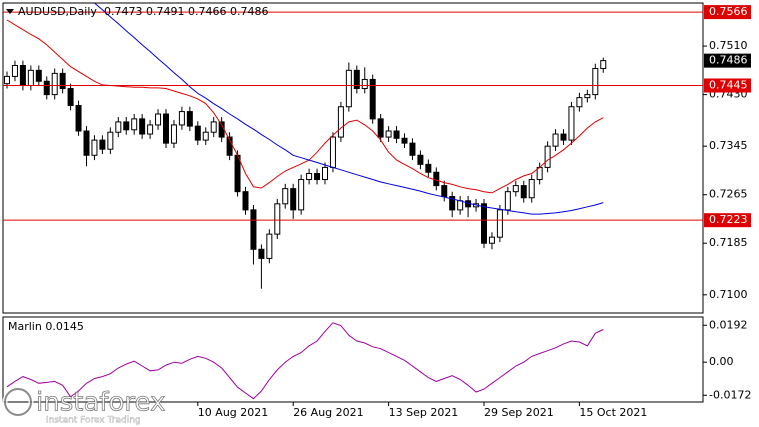 The height and width of the screenshot is (427, 759). What do you see at coordinates (728, 194) in the screenshot?
I see `y-tick-label: 0.7265` at bounding box center [728, 194].